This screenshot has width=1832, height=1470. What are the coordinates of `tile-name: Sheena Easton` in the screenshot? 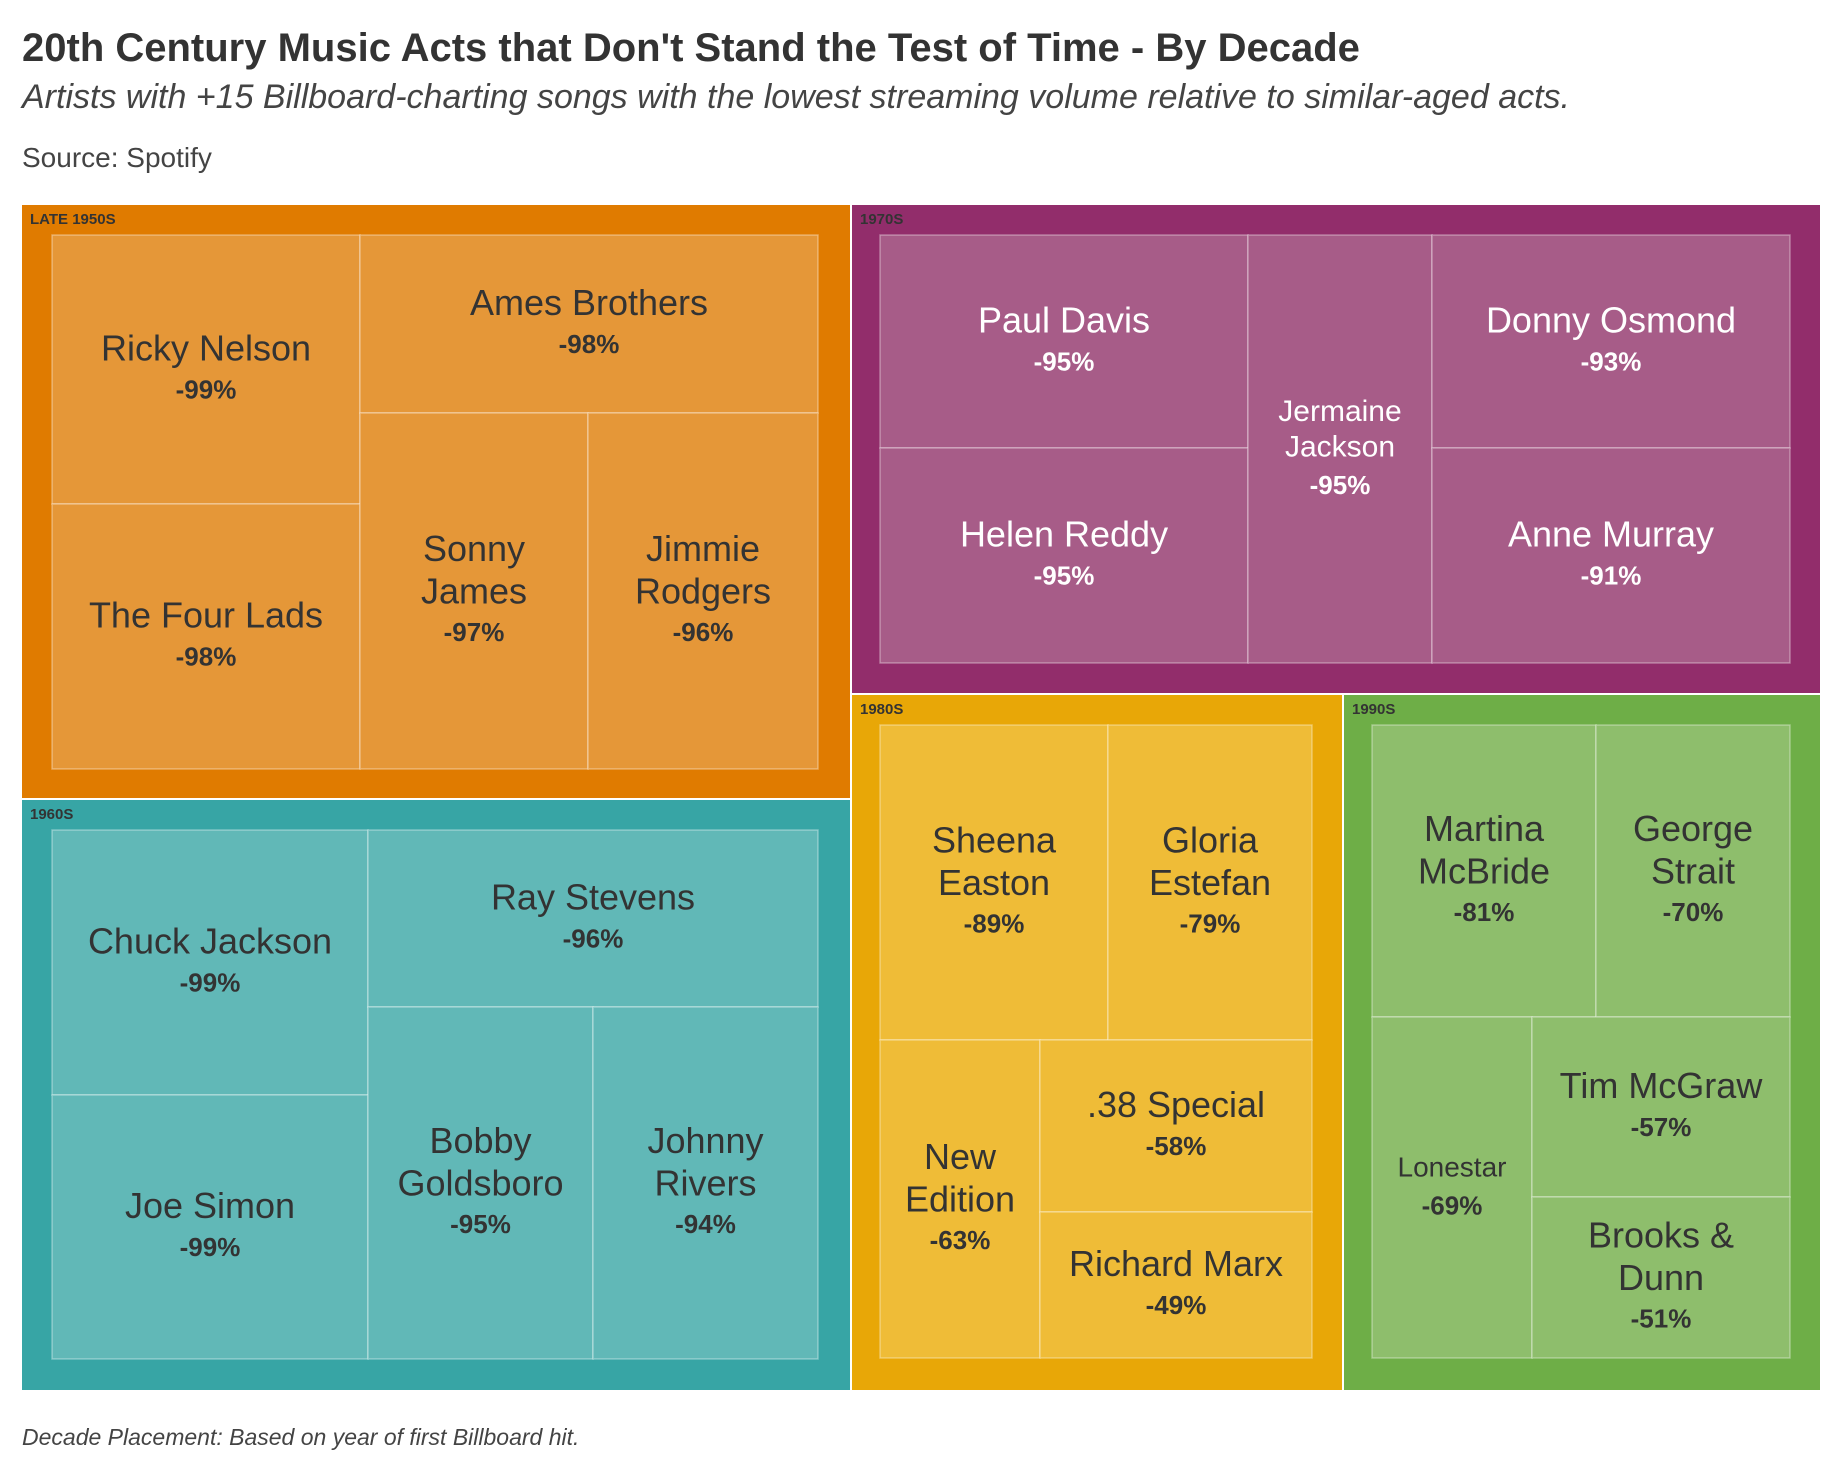 It's located at (994, 860).